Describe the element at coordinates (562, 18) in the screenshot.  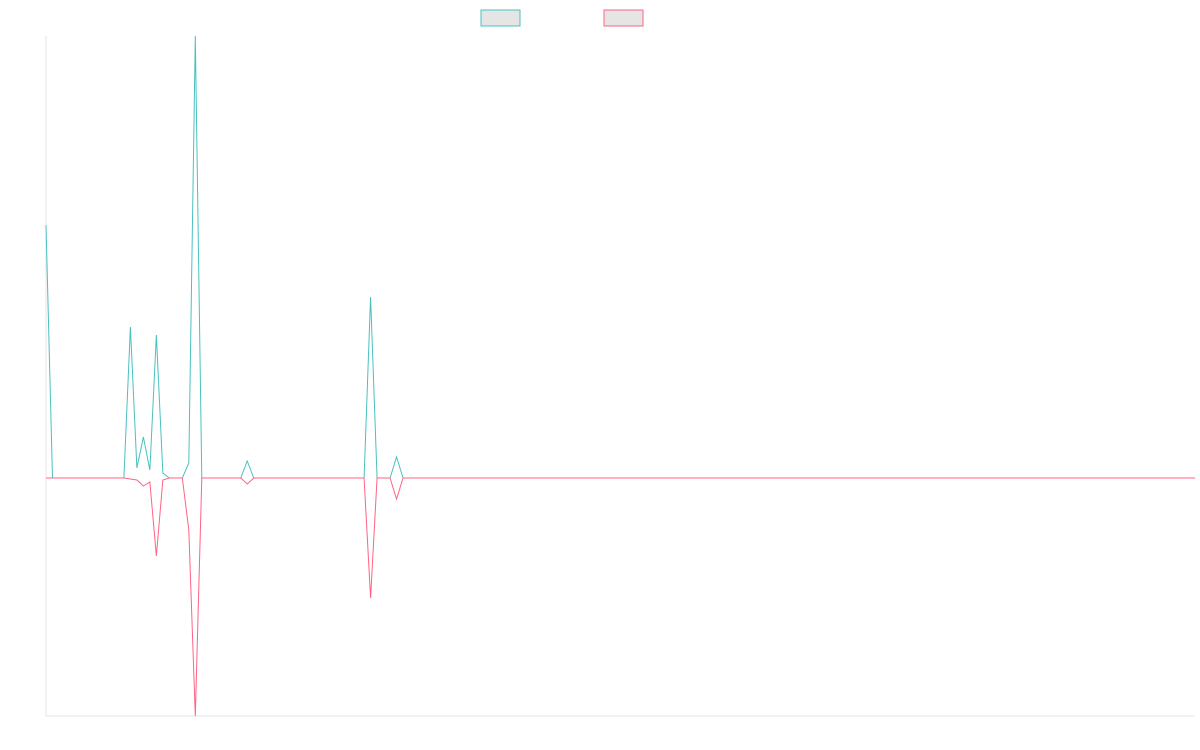
I see `legend` at that location.